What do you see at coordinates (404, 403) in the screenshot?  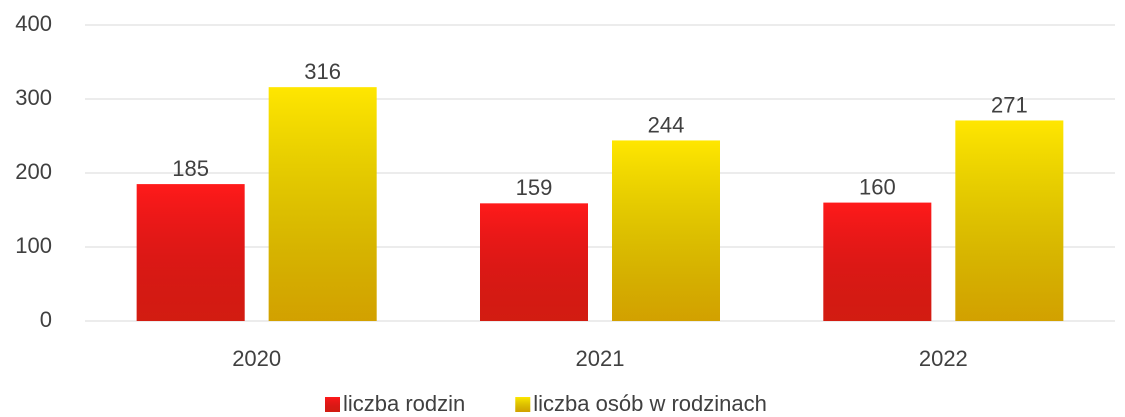 I see `legend-label: liczba rodzin` at bounding box center [404, 403].